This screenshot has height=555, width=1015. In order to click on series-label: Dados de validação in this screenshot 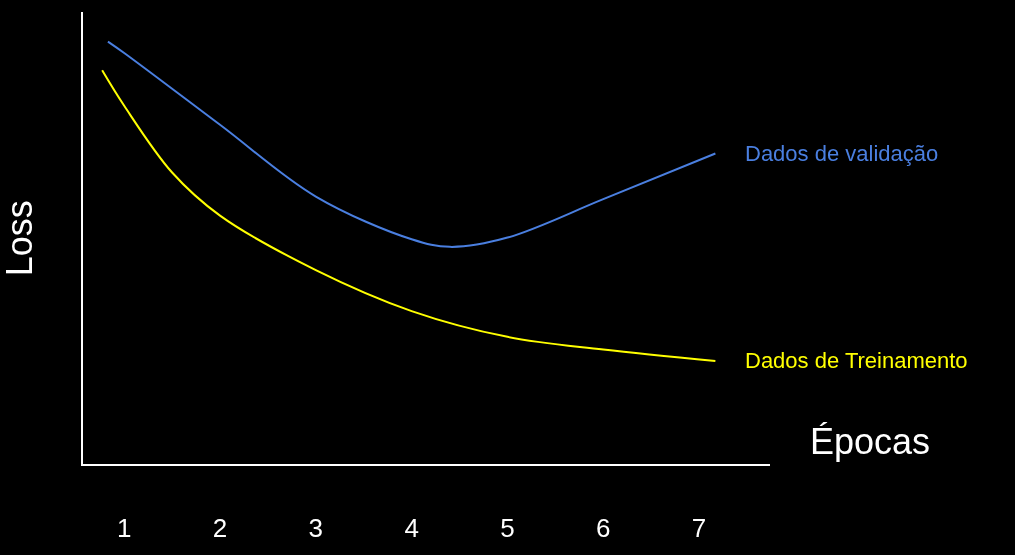, I will do `click(842, 153)`.